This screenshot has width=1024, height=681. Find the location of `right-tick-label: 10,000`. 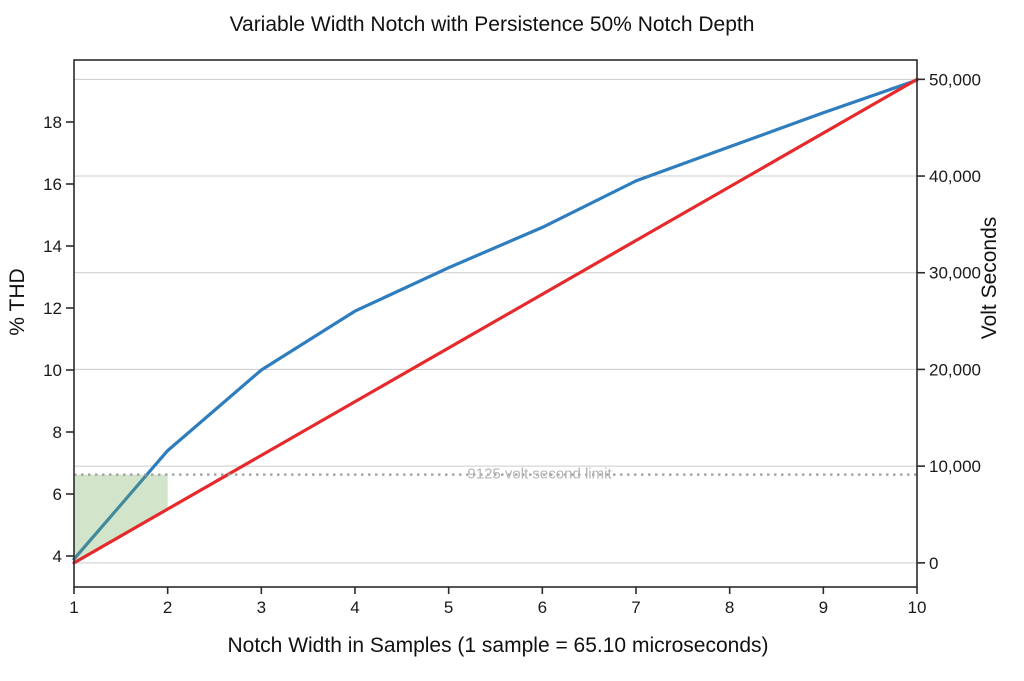

right-tick-label: 10,000 is located at coordinates (955, 466).